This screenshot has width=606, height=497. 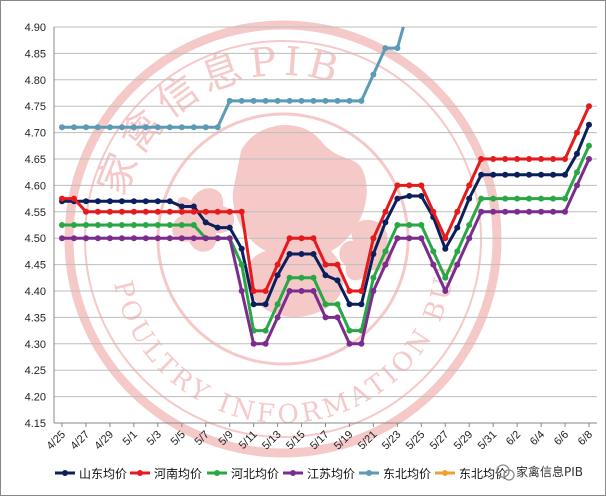 What do you see at coordinates (549, 471) in the screenshot?
I see `wechat-label: 家禽信息PIB` at bounding box center [549, 471].